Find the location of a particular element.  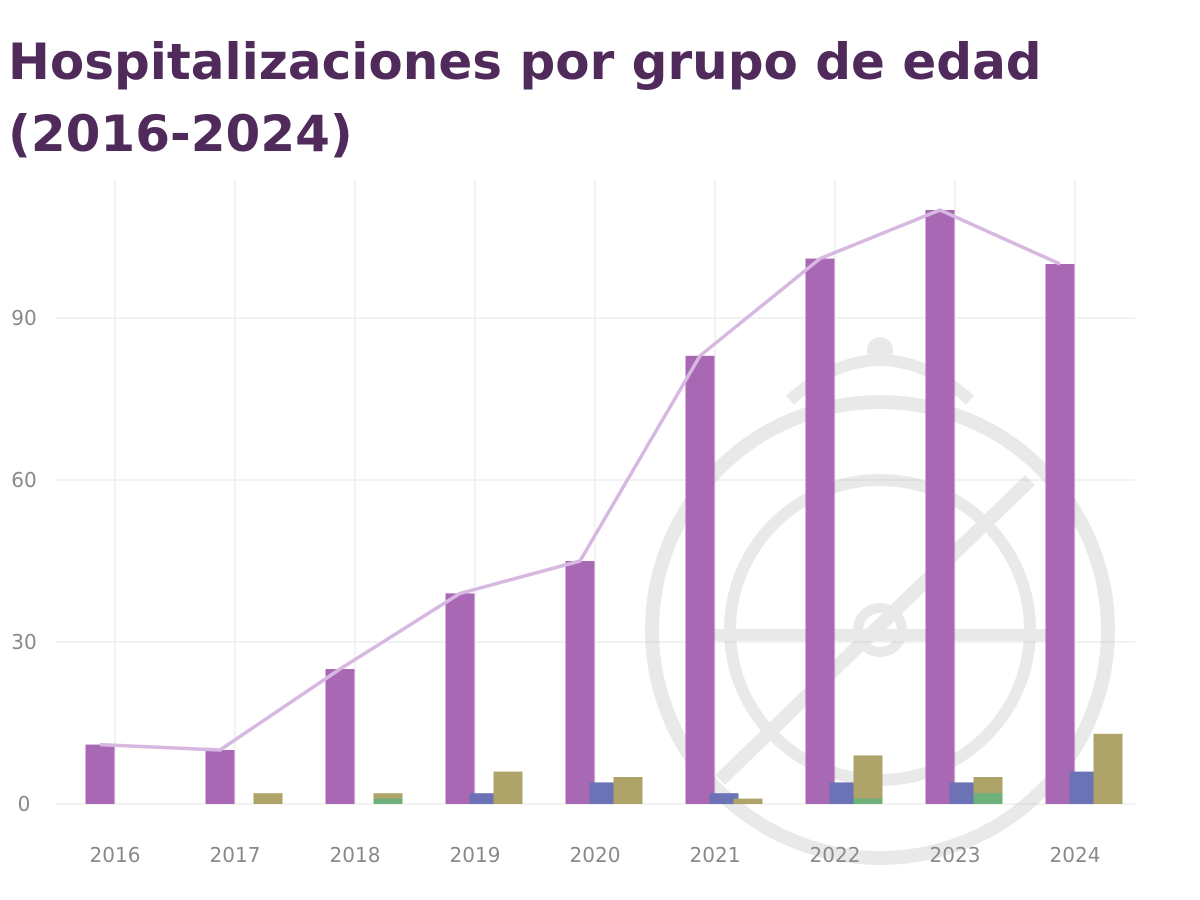

bar-series-3-2022 is located at coordinates (868, 779).